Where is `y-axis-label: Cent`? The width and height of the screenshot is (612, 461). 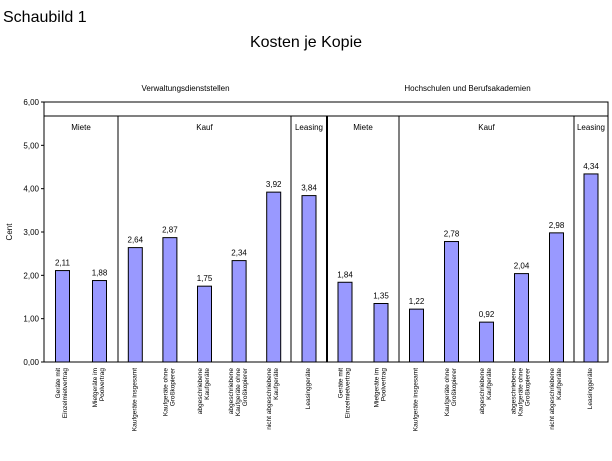 y-axis-label: Cent is located at coordinates (9, 232).